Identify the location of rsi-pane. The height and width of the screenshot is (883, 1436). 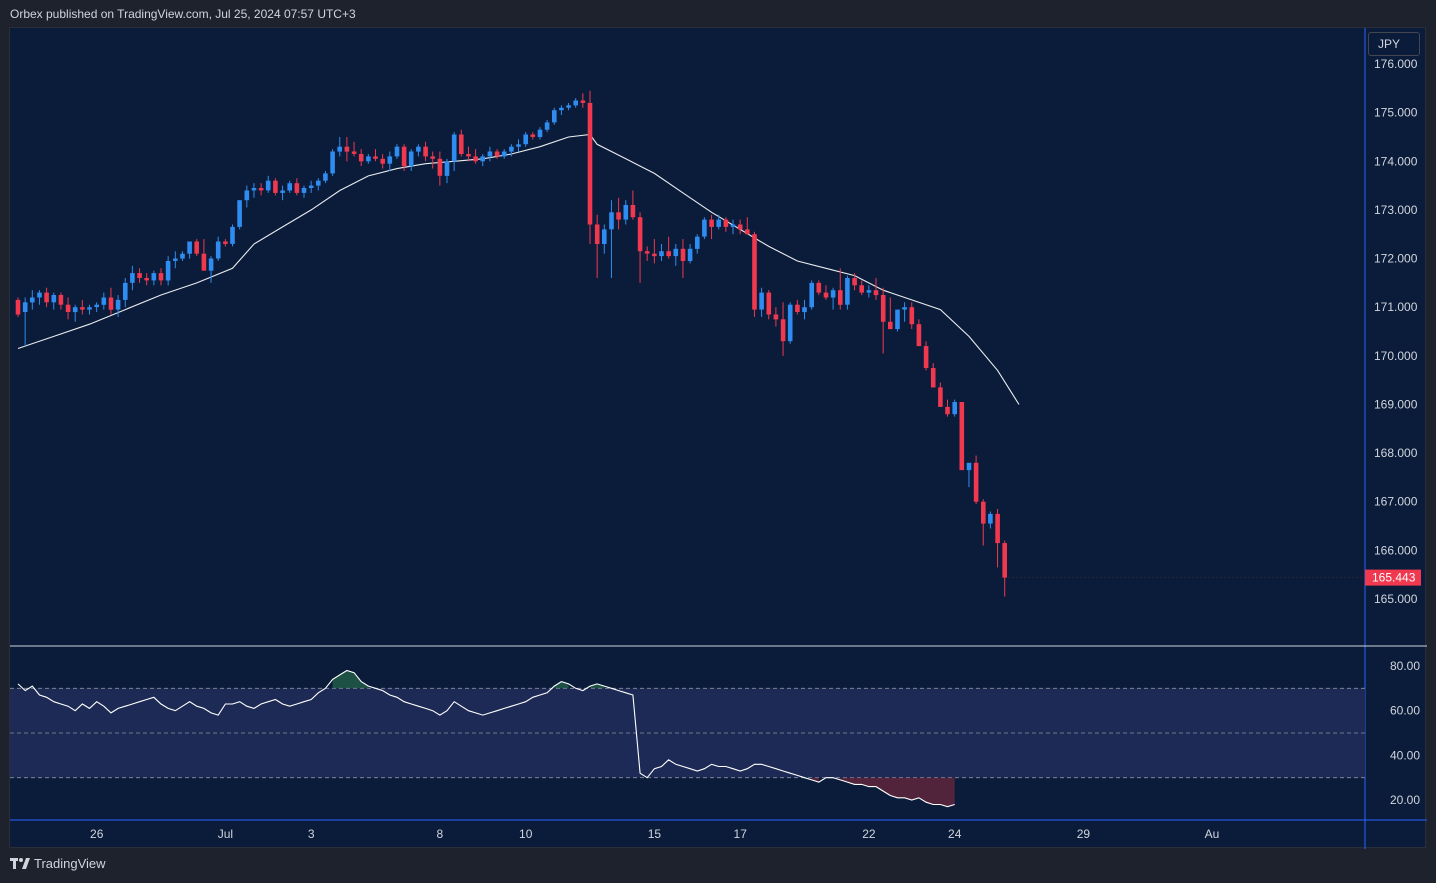
(687, 738).